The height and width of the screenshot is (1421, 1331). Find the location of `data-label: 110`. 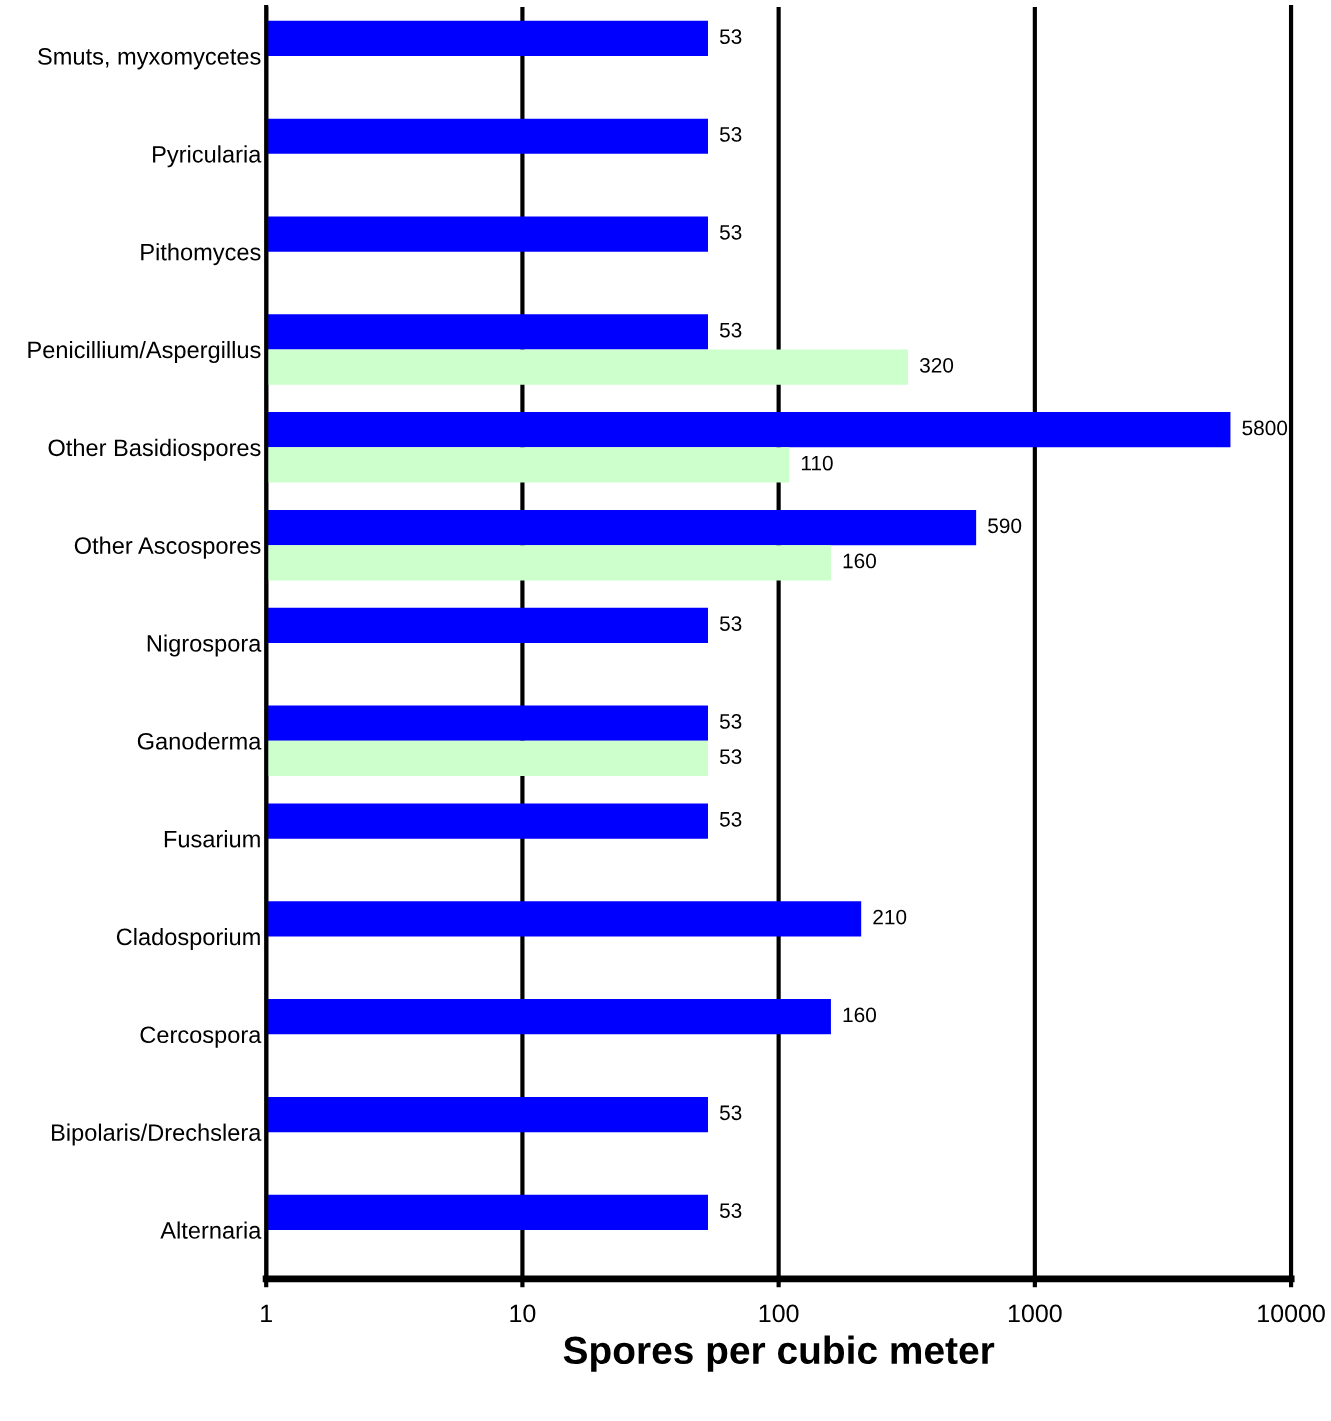

data-label: 110 is located at coordinates (817, 463).